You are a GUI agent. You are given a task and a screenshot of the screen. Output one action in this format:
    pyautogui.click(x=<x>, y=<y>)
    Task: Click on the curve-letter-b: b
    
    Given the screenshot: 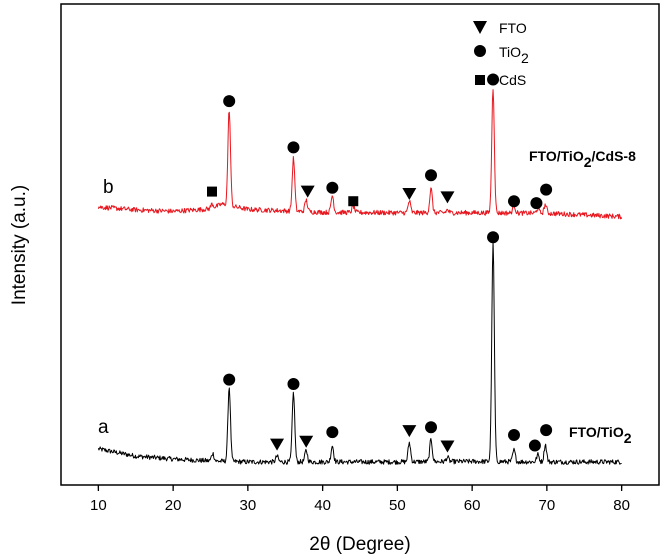 What is the action you would take?
    pyautogui.click(x=108, y=187)
    